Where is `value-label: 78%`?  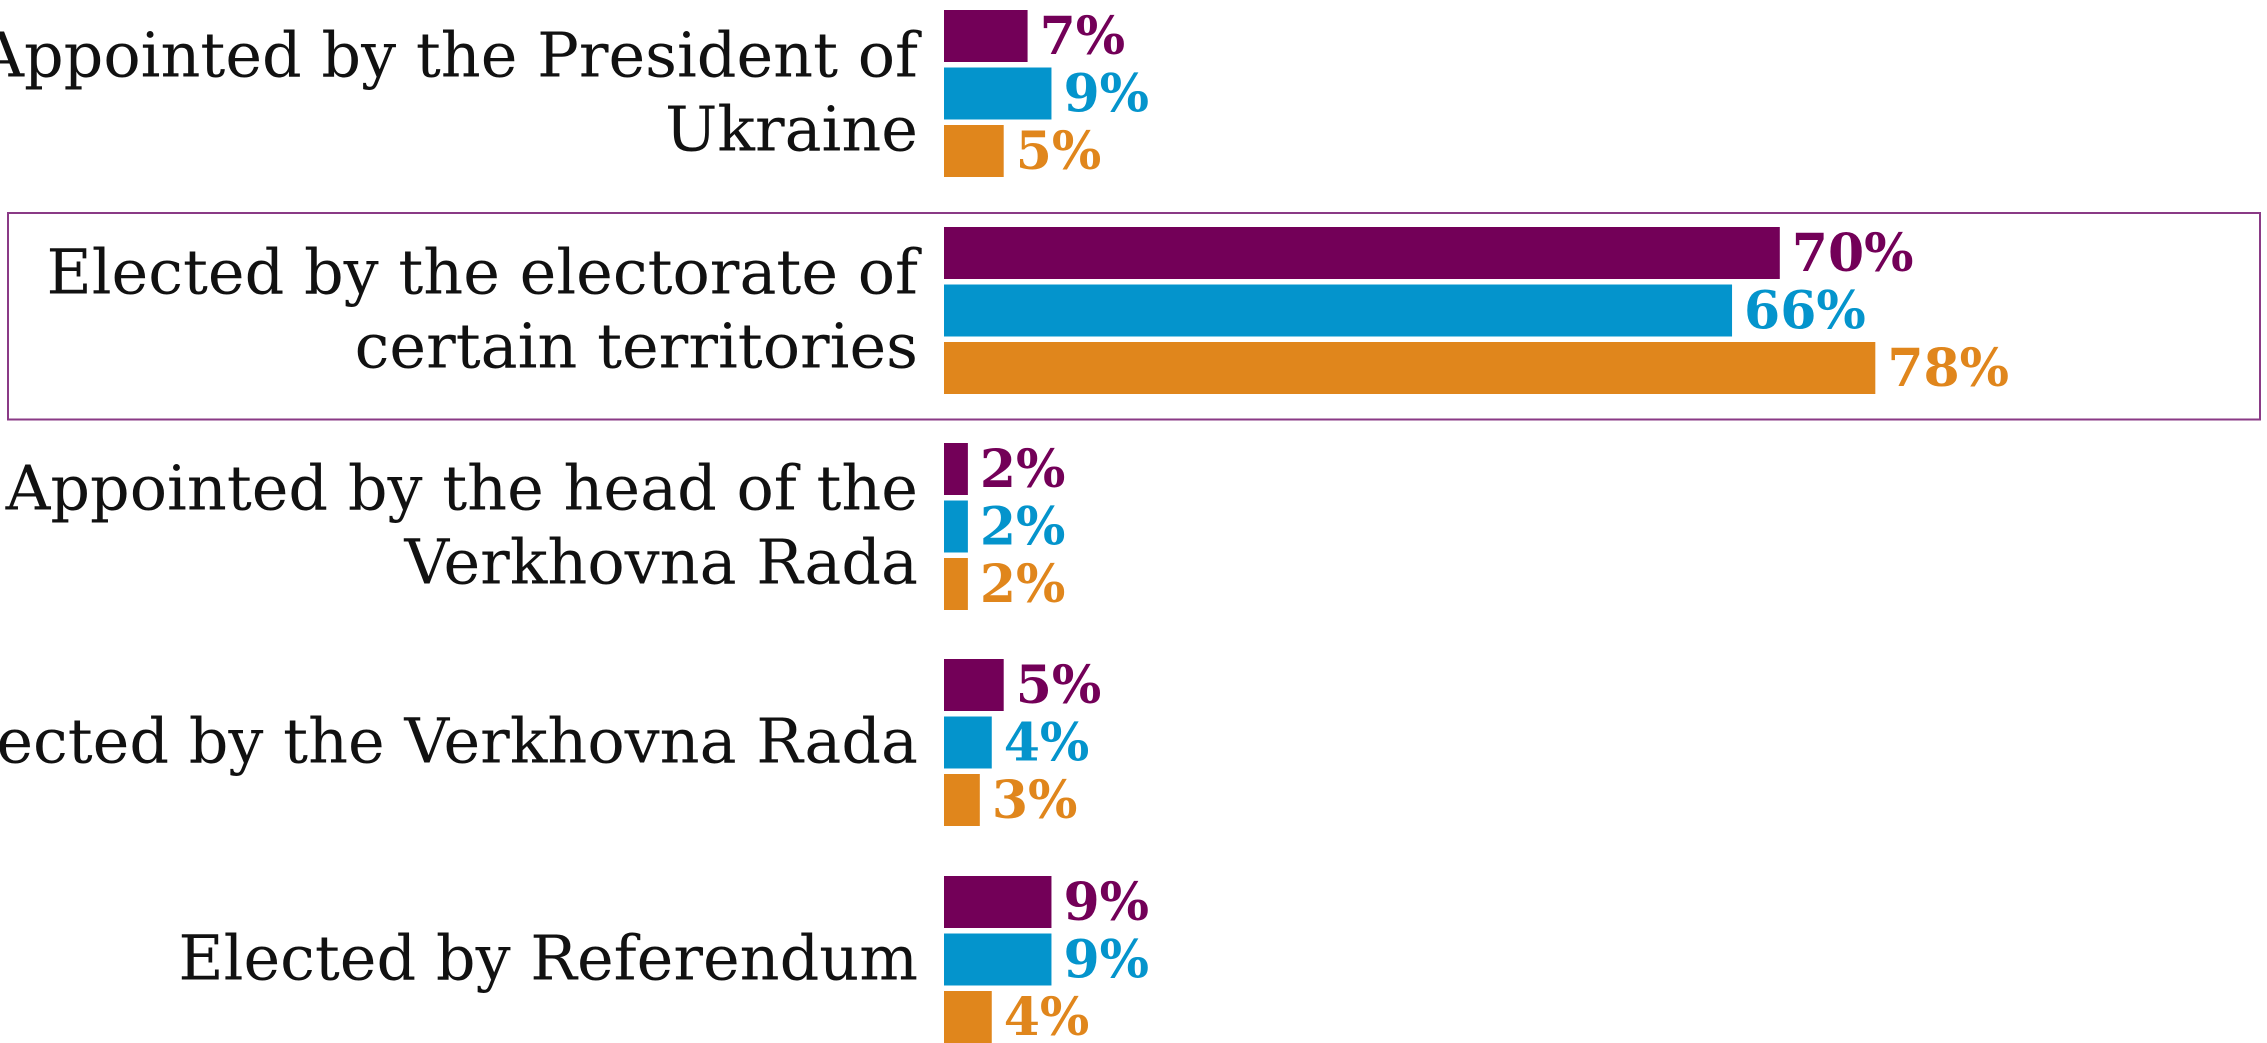
value-label: 78% is located at coordinates (1948, 368).